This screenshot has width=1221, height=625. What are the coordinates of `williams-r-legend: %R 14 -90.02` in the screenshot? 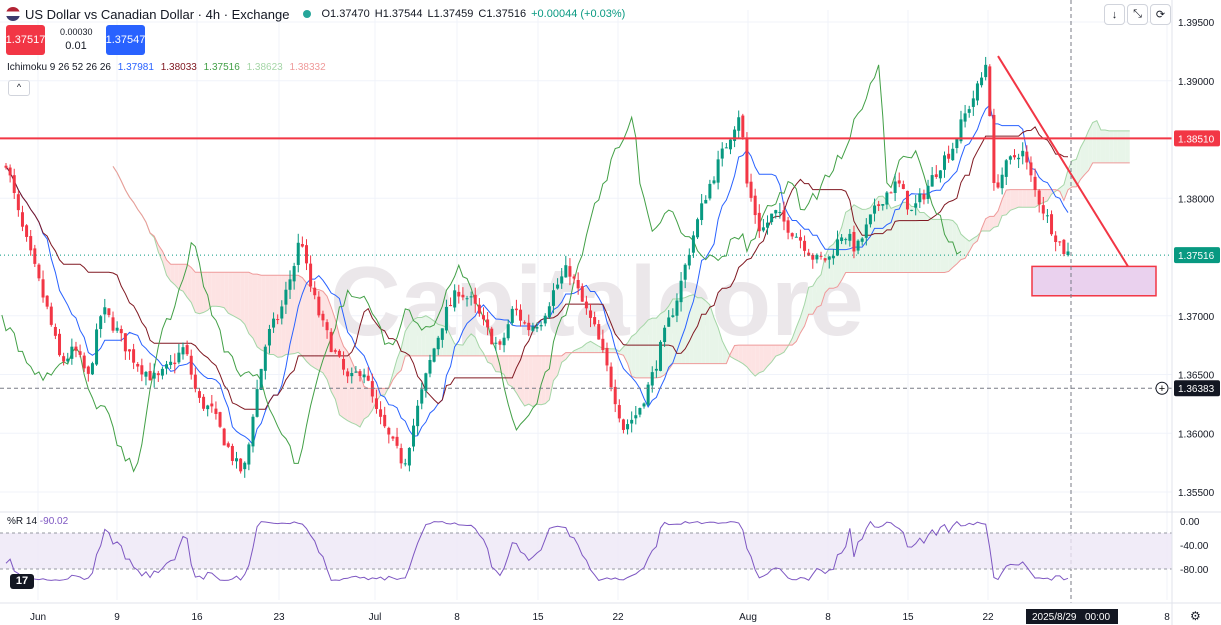 It's located at (37, 521).